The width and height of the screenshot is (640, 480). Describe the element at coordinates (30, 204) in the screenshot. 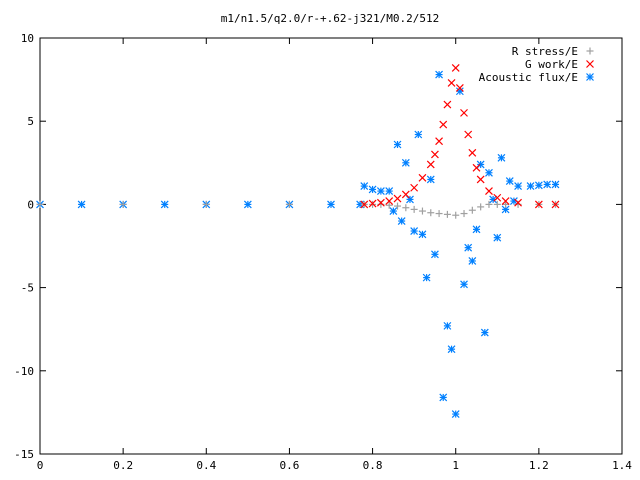

I see `y-tick-label: 0` at that location.